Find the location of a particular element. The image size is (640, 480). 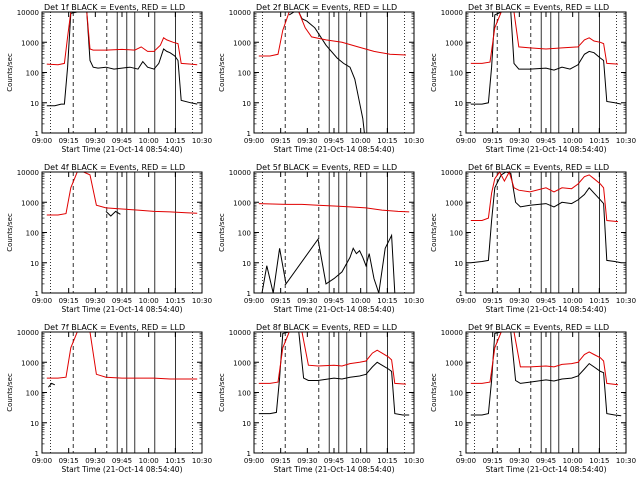

panel-title: Det 6f BLACK = Events, RED = LLD is located at coordinates (538, 167).